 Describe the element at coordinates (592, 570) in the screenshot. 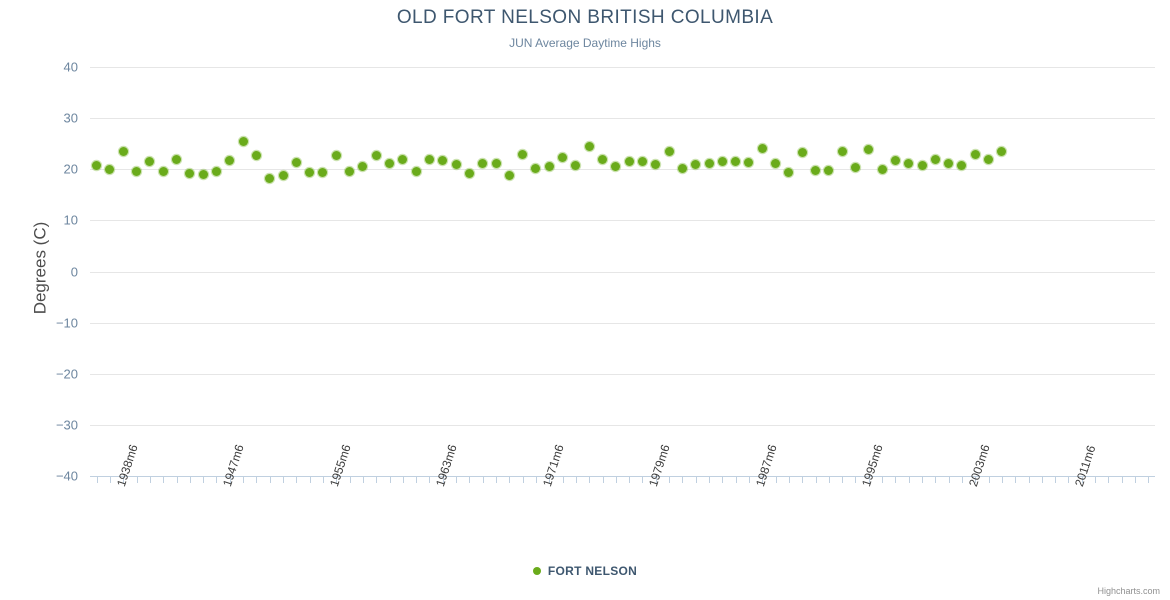

I see `legend-item-label: FORT NELSON` at that location.